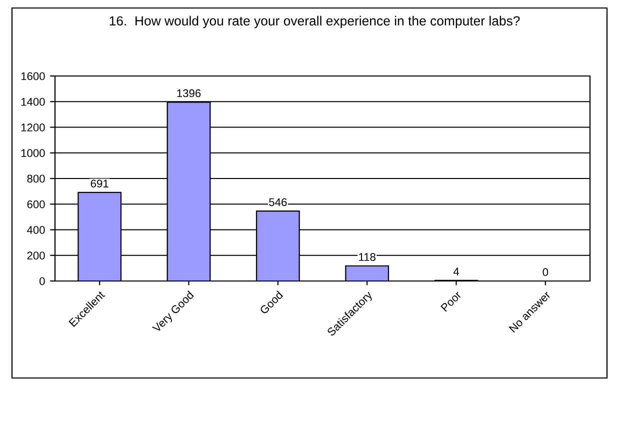 This screenshot has width=629, height=436. What do you see at coordinates (33, 76) in the screenshot?
I see `y-tick-label: 1600` at bounding box center [33, 76].